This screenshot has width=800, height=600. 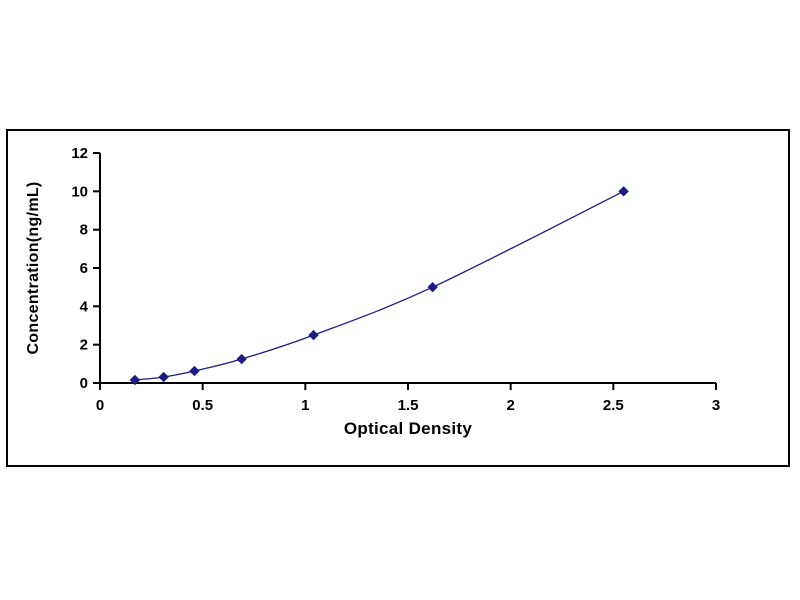 I want to click on x-tick-label: 2.5, so click(x=613, y=405).